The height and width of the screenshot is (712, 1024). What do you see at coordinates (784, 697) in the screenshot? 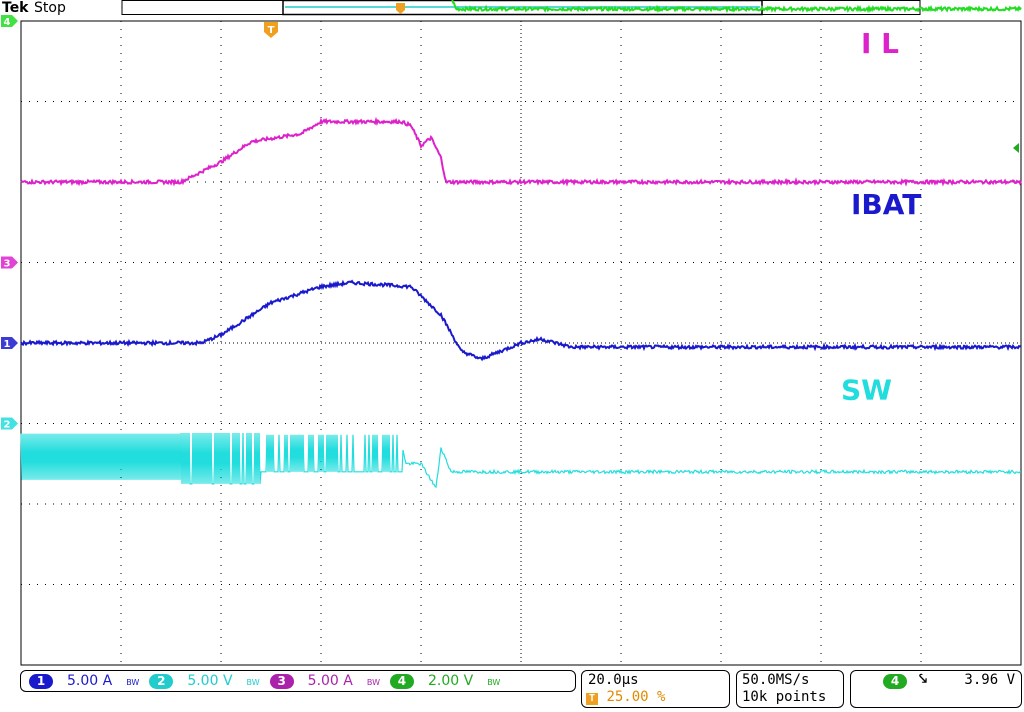
I see `record-length: 10k points` at bounding box center [784, 697].